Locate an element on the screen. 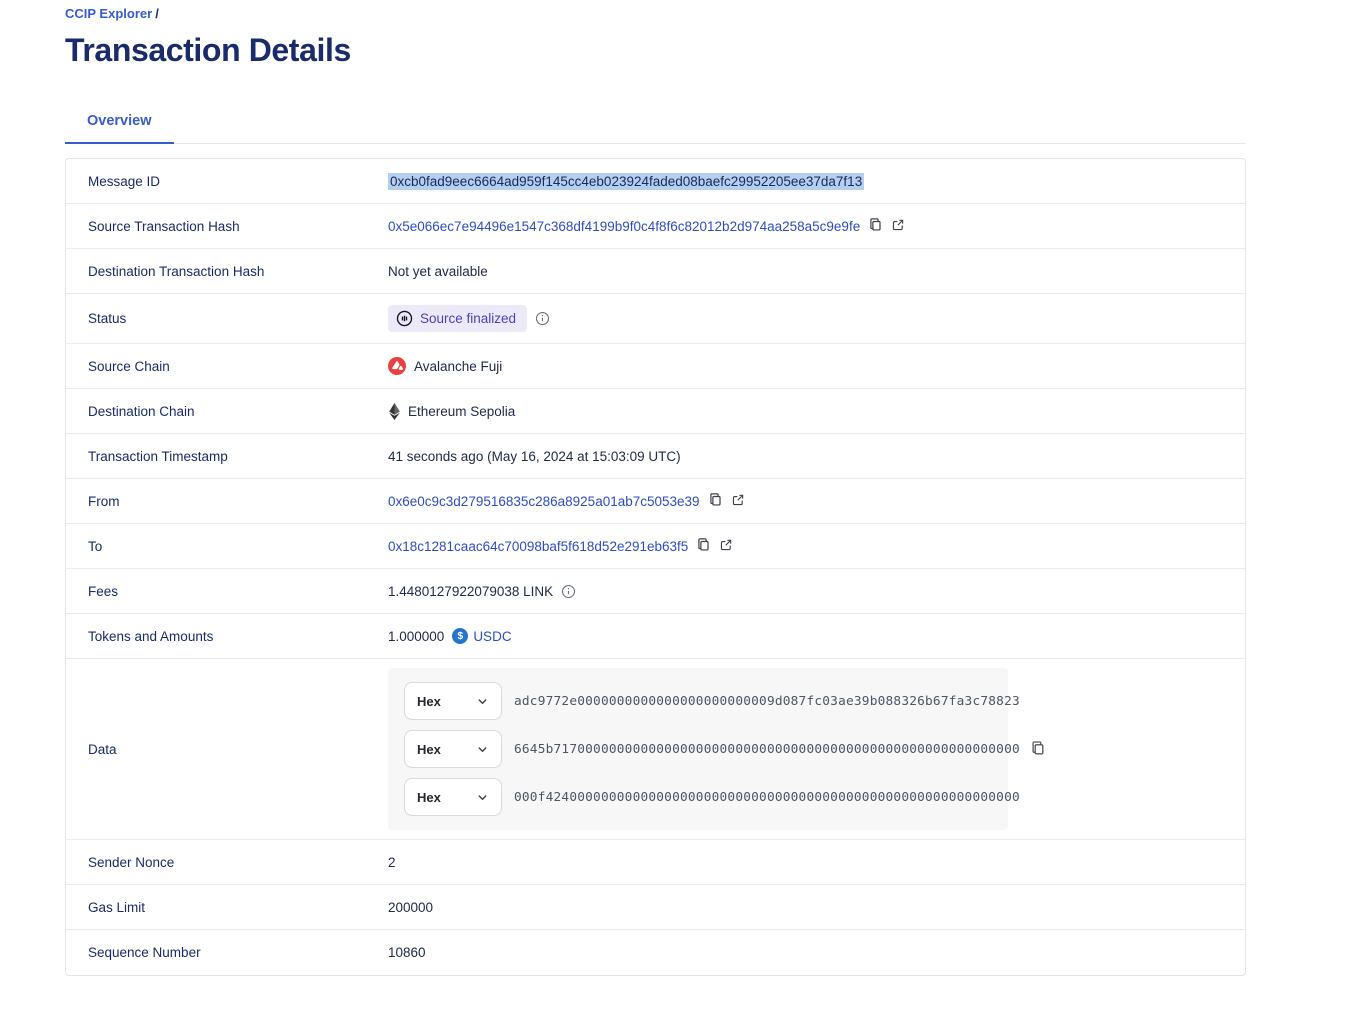 The width and height of the screenshot is (1354, 1012). open-from-button is located at coordinates (738, 501).